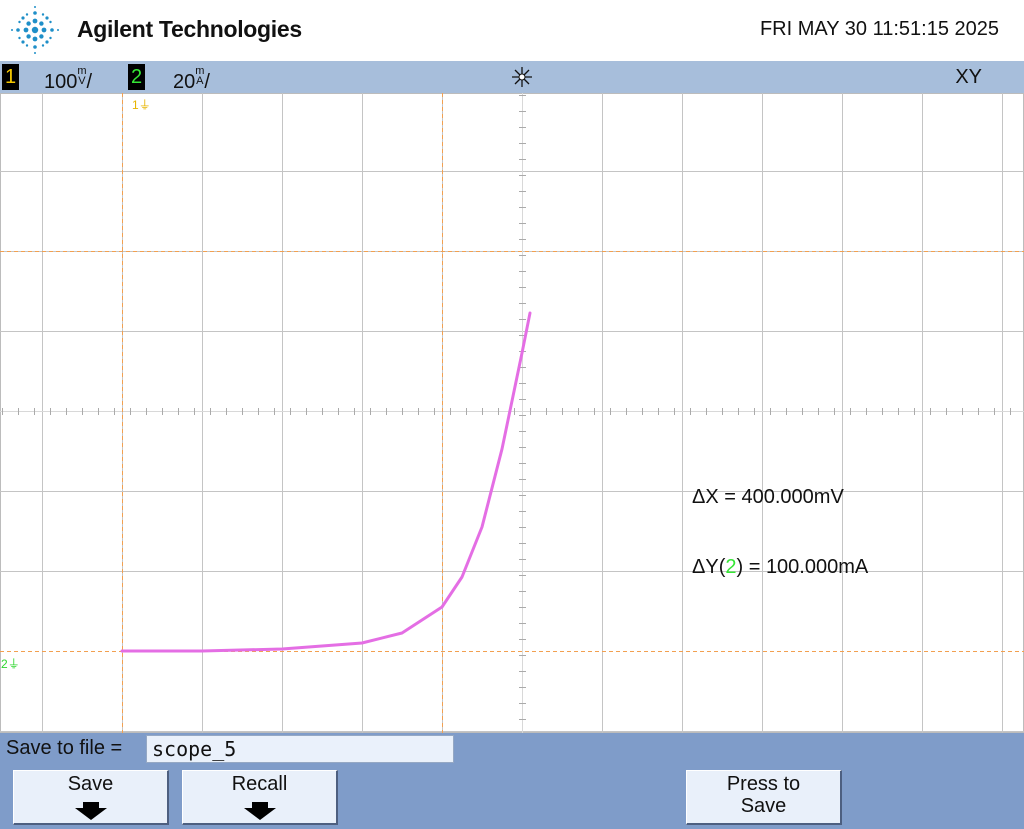 This screenshot has height=829, width=1024. What do you see at coordinates (200, 71) in the screenshot?
I see `ch2-unit-prefix: m` at bounding box center [200, 71].